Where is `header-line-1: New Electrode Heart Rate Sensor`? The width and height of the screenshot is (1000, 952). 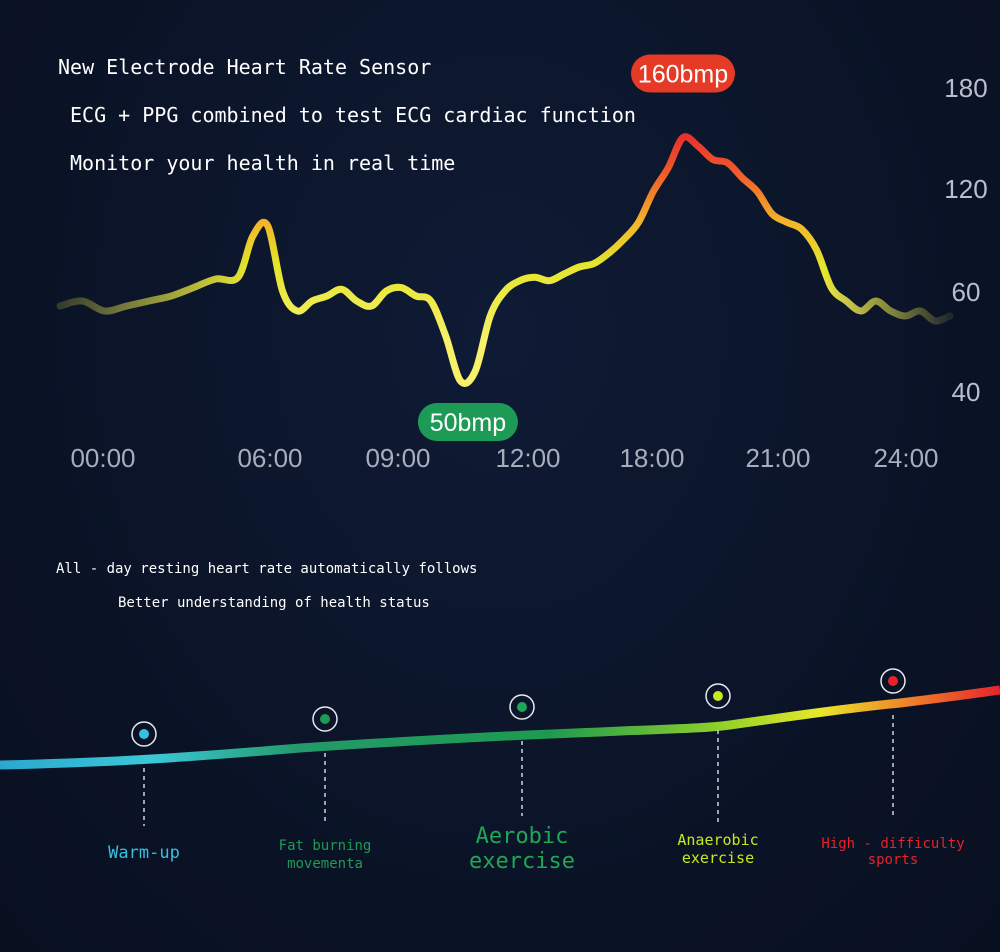
header-line-1: New Electrode Heart Rate Sensor is located at coordinates (244, 67).